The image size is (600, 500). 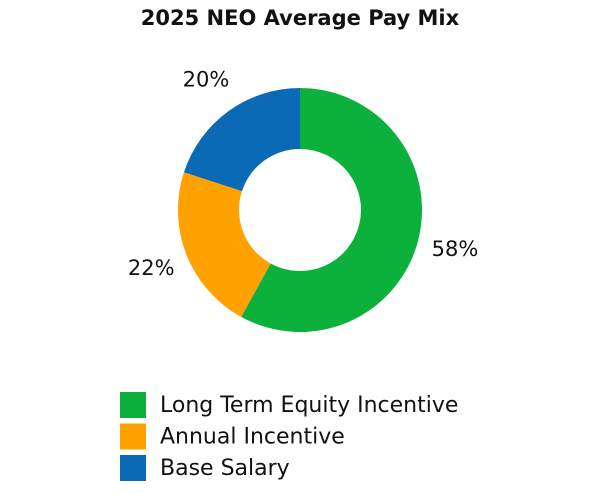 What do you see at coordinates (455, 249) in the screenshot?
I see `value-label: 58%` at bounding box center [455, 249].